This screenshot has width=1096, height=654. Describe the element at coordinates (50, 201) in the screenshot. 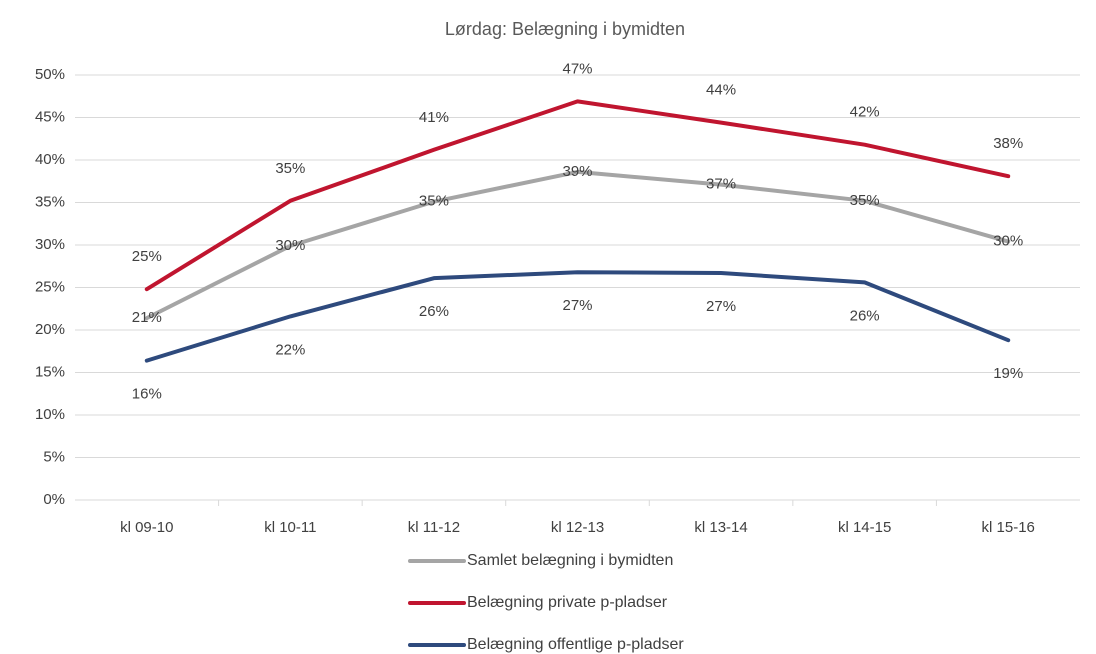

I see `y-tick-label: 35%` at that location.